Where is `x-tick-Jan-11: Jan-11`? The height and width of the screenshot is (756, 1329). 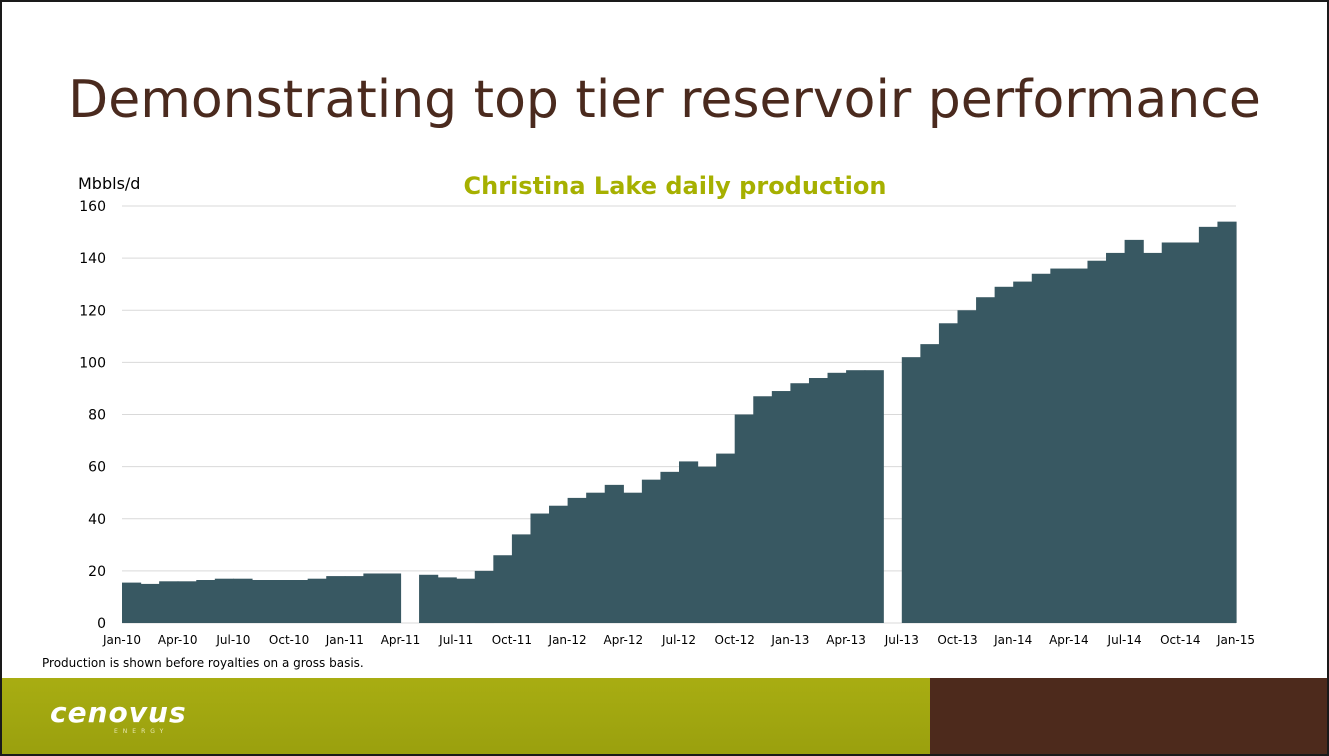
x-tick-Jan-11: Jan-11 is located at coordinates (344, 640).